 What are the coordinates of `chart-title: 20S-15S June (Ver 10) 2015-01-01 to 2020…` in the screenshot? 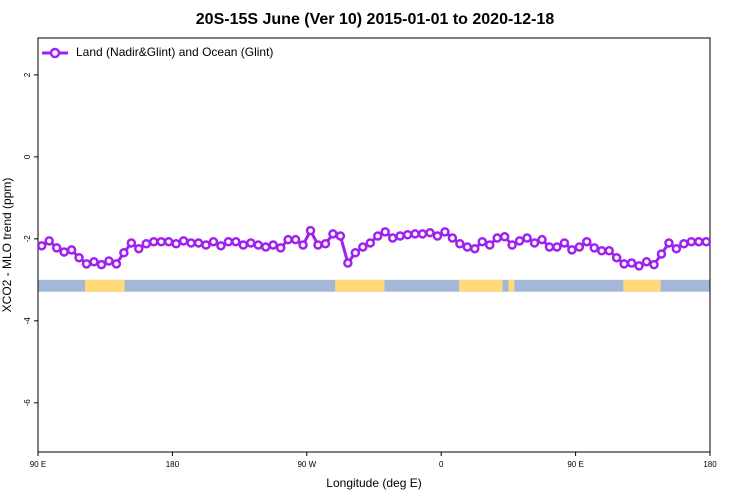 It's located at (375, 19).